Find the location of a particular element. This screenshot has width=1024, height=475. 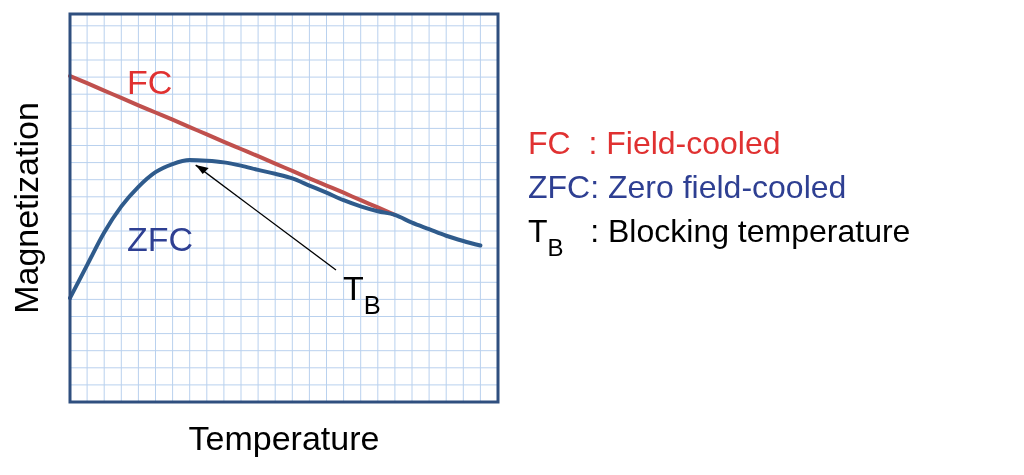

series-label: FC is located at coordinates (150, 82).